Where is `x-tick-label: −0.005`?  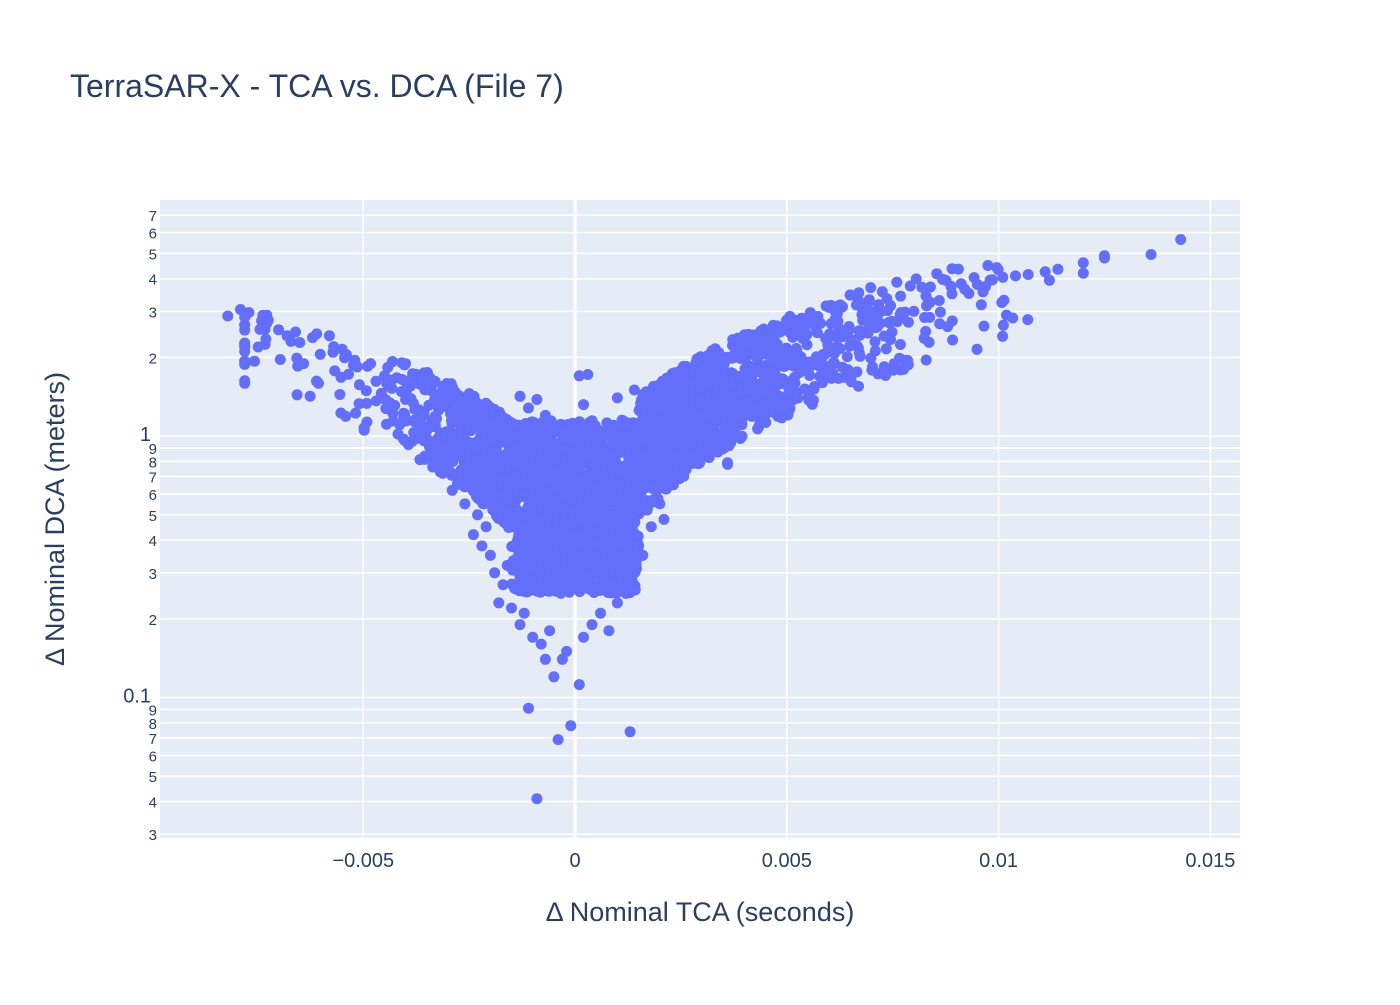
x-tick-label: −0.005 is located at coordinates (363, 861).